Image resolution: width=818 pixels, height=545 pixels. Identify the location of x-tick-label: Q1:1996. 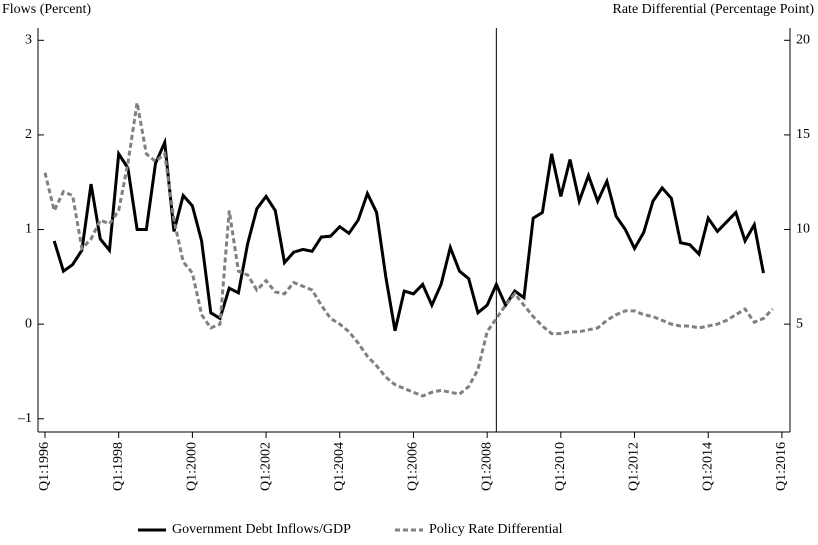
(44, 466).